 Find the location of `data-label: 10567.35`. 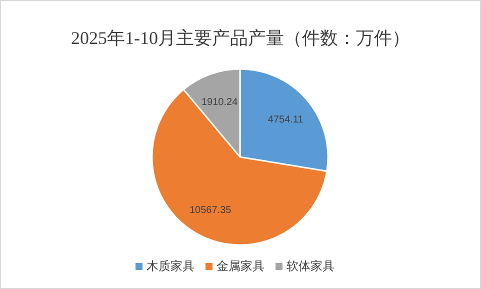

data-label: 10567.35 is located at coordinates (210, 210).